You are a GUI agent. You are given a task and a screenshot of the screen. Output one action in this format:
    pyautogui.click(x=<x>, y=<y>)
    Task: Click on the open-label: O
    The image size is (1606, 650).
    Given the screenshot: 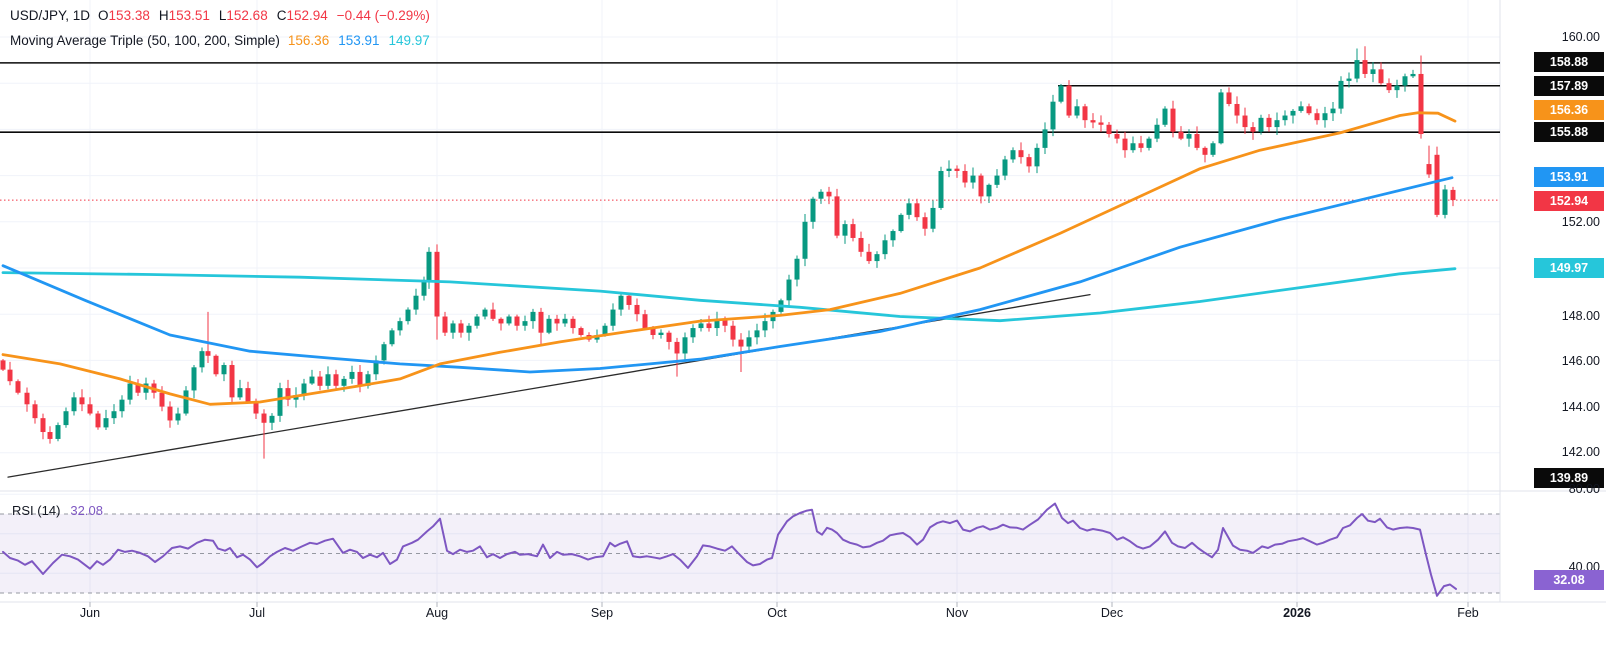 What is the action you would take?
    pyautogui.click(x=103, y=15)
    